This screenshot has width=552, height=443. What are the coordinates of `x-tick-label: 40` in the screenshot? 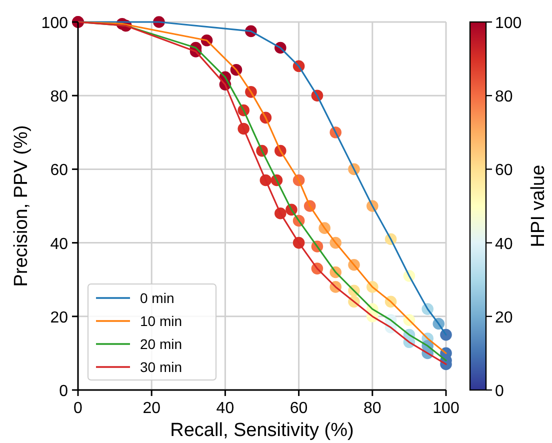 It's located at (225, 408).